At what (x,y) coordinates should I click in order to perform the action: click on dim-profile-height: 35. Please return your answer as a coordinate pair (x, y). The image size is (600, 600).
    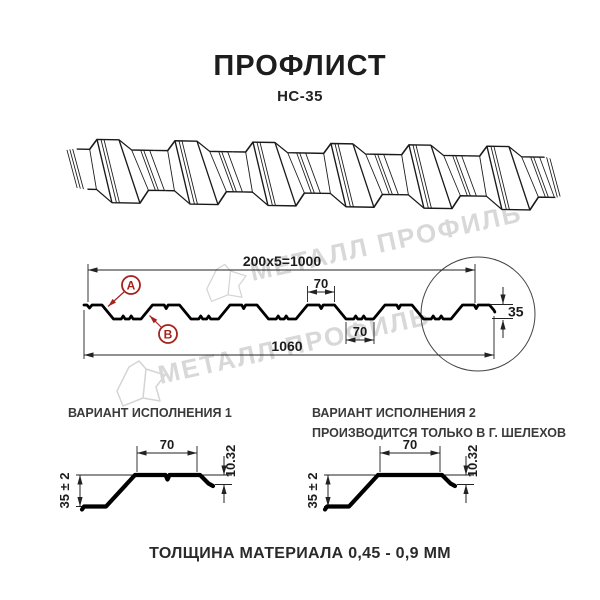
    Looking at the image, I should click on (516, 312).